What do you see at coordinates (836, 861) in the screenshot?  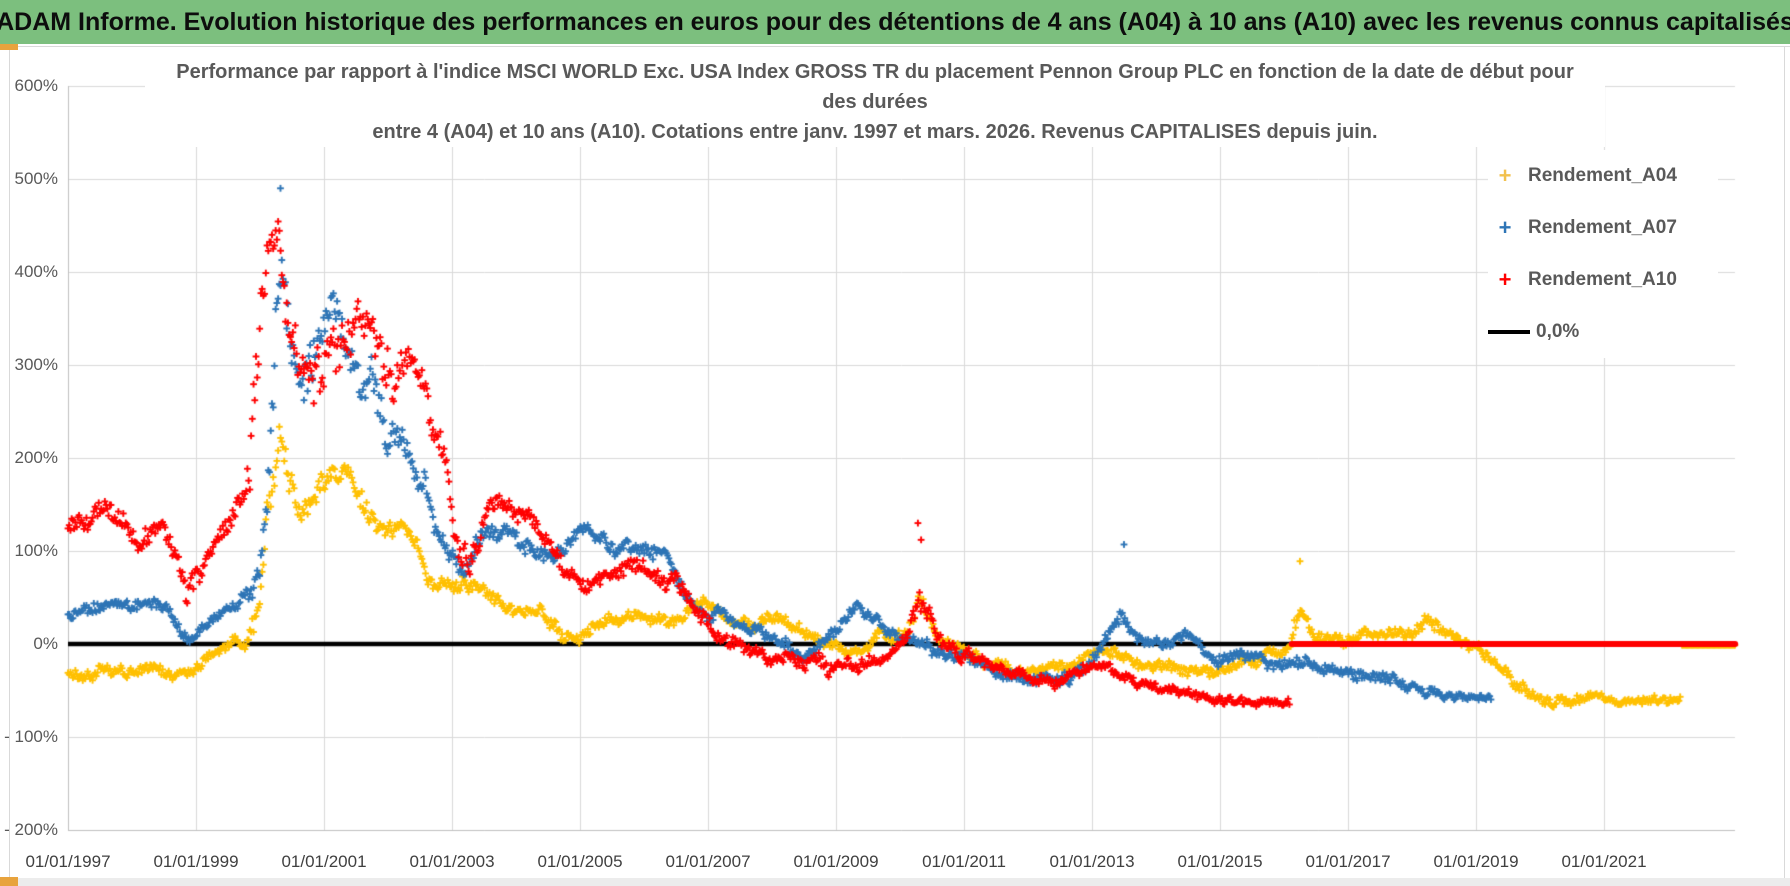 I see `x-axis-tick-label: 01/01/2009` at bounding box center [836, 861].